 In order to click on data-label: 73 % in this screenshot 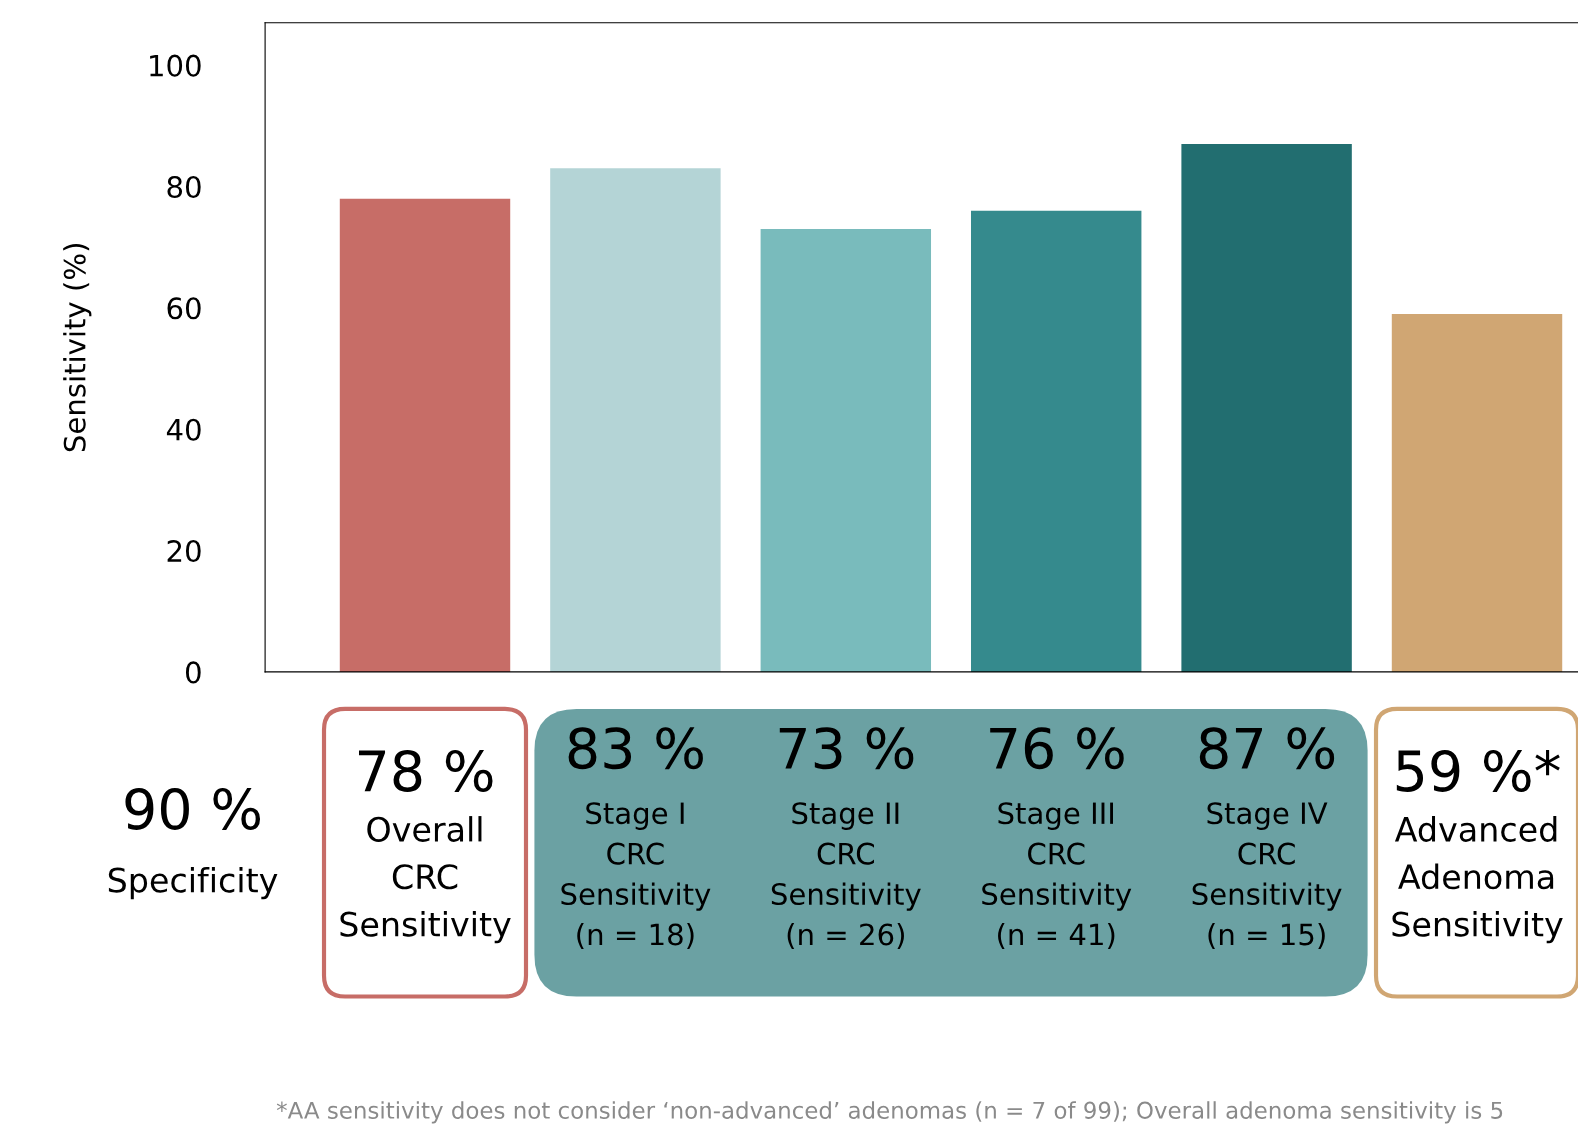, I will do `click(846, 748)`.